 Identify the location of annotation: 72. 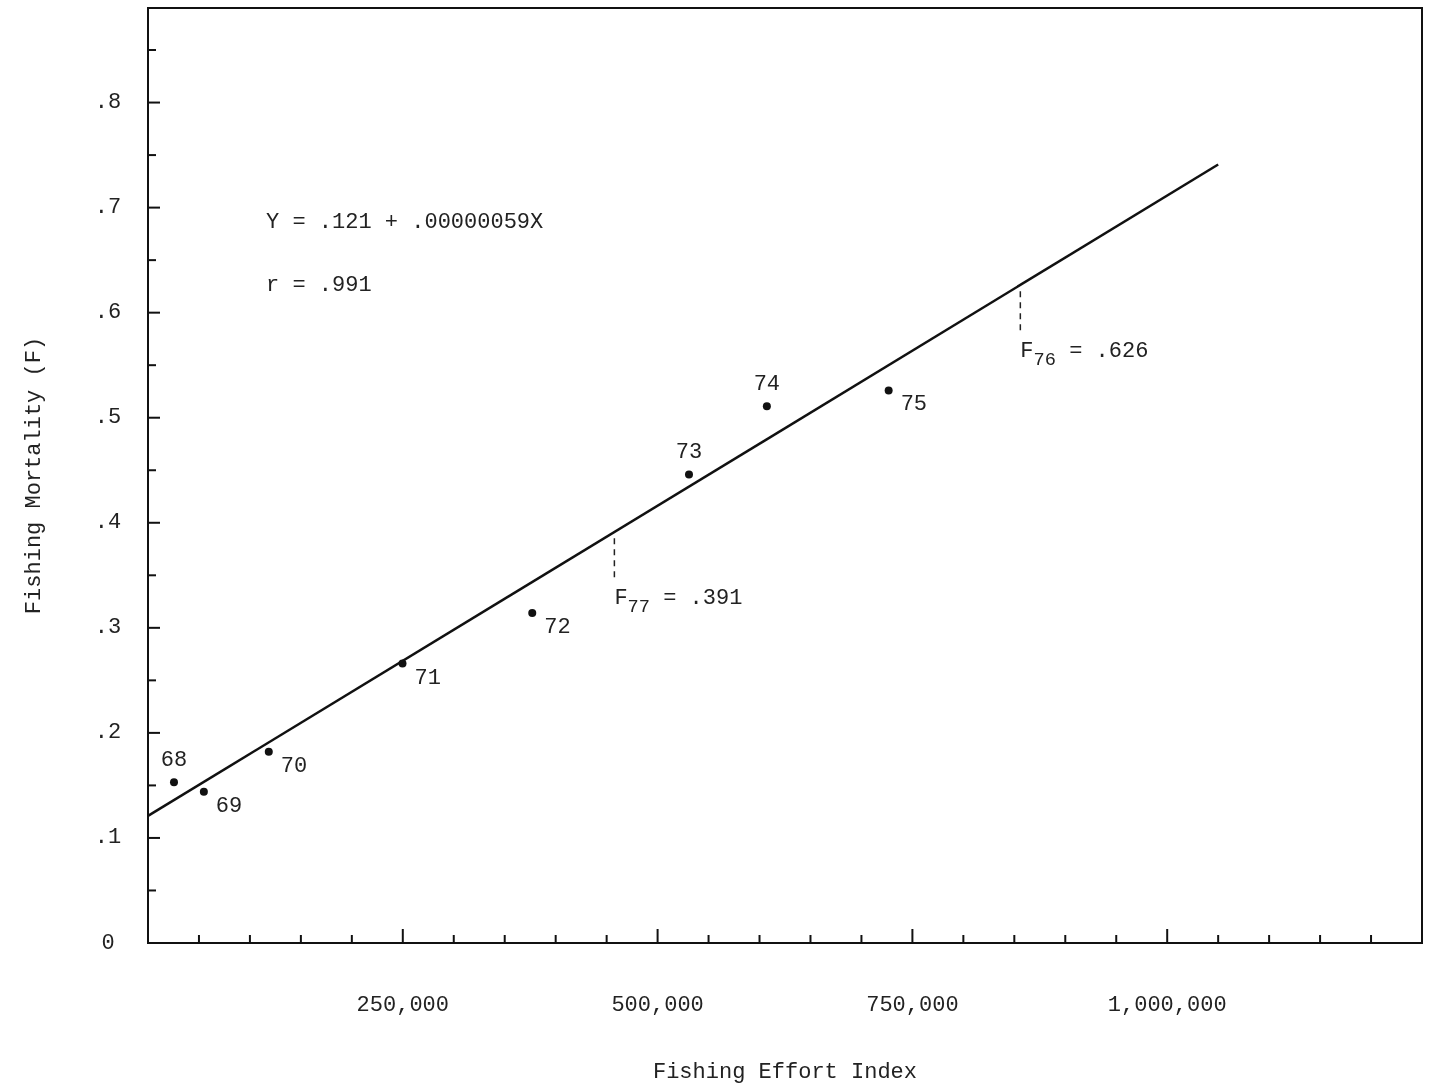
(557, 628).